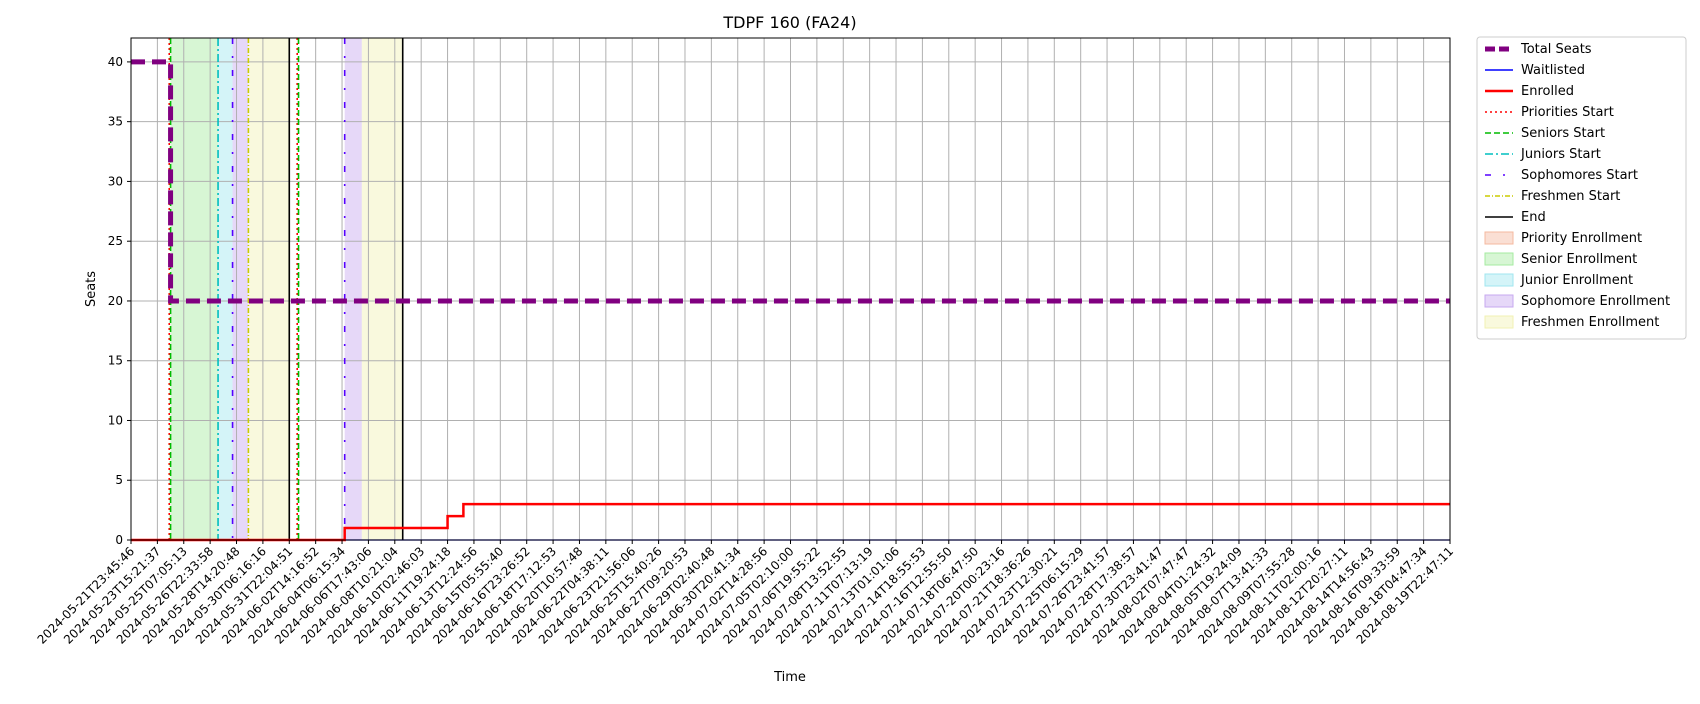 Image resolution: width=1700 pixels, height=704 pixels. Describe the element at coordinates (1499, 238) in the screenshot. I see `legend-swatch-priority-enrollment` at that location.